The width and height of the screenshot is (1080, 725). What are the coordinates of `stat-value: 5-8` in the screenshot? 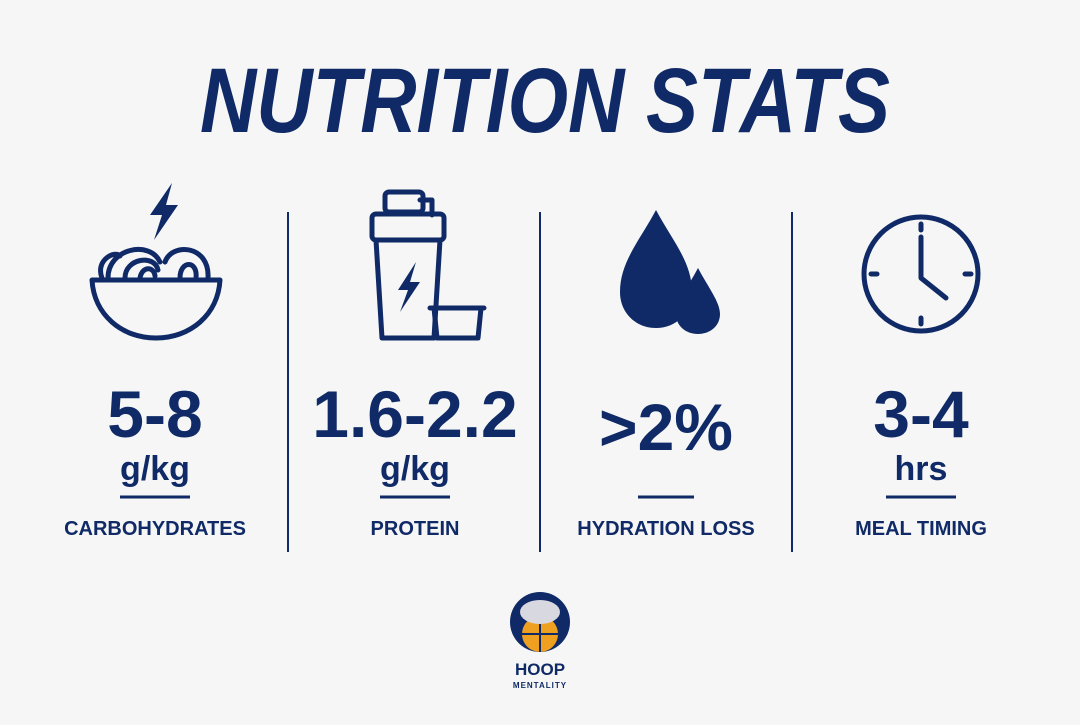 It's located at (154, 414).